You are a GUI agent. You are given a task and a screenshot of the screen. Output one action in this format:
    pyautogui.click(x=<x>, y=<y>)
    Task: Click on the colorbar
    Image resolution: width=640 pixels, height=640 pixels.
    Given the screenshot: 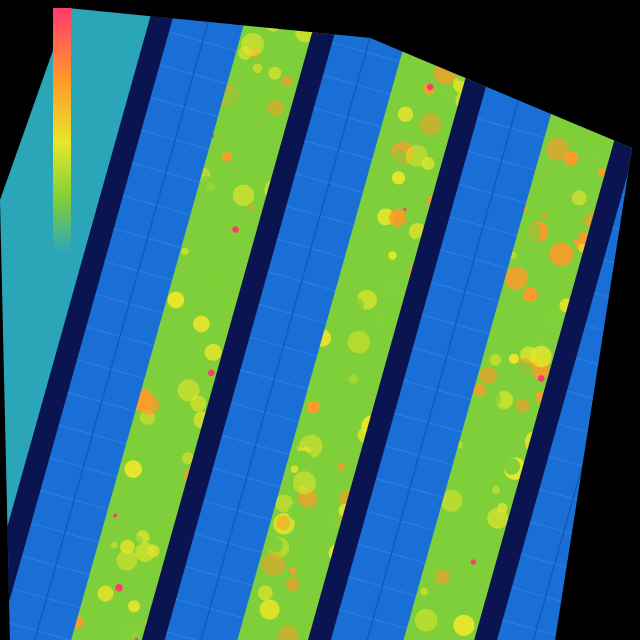 What is the action you would take?
    pyautogui.click(x=62, y=130)
    